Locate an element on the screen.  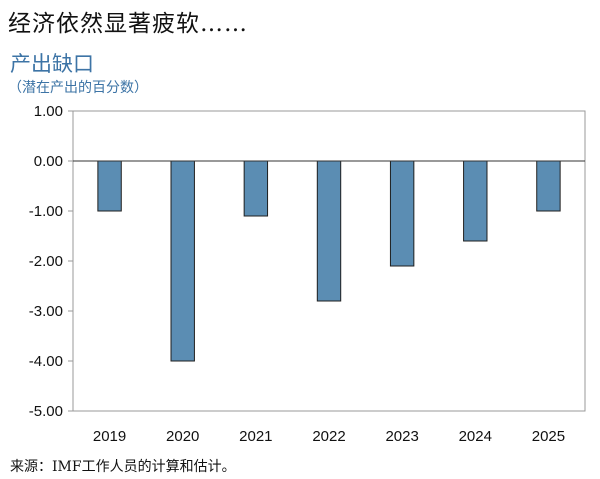
y-tick-label: 1.00 is located at coordinates (48, 111).